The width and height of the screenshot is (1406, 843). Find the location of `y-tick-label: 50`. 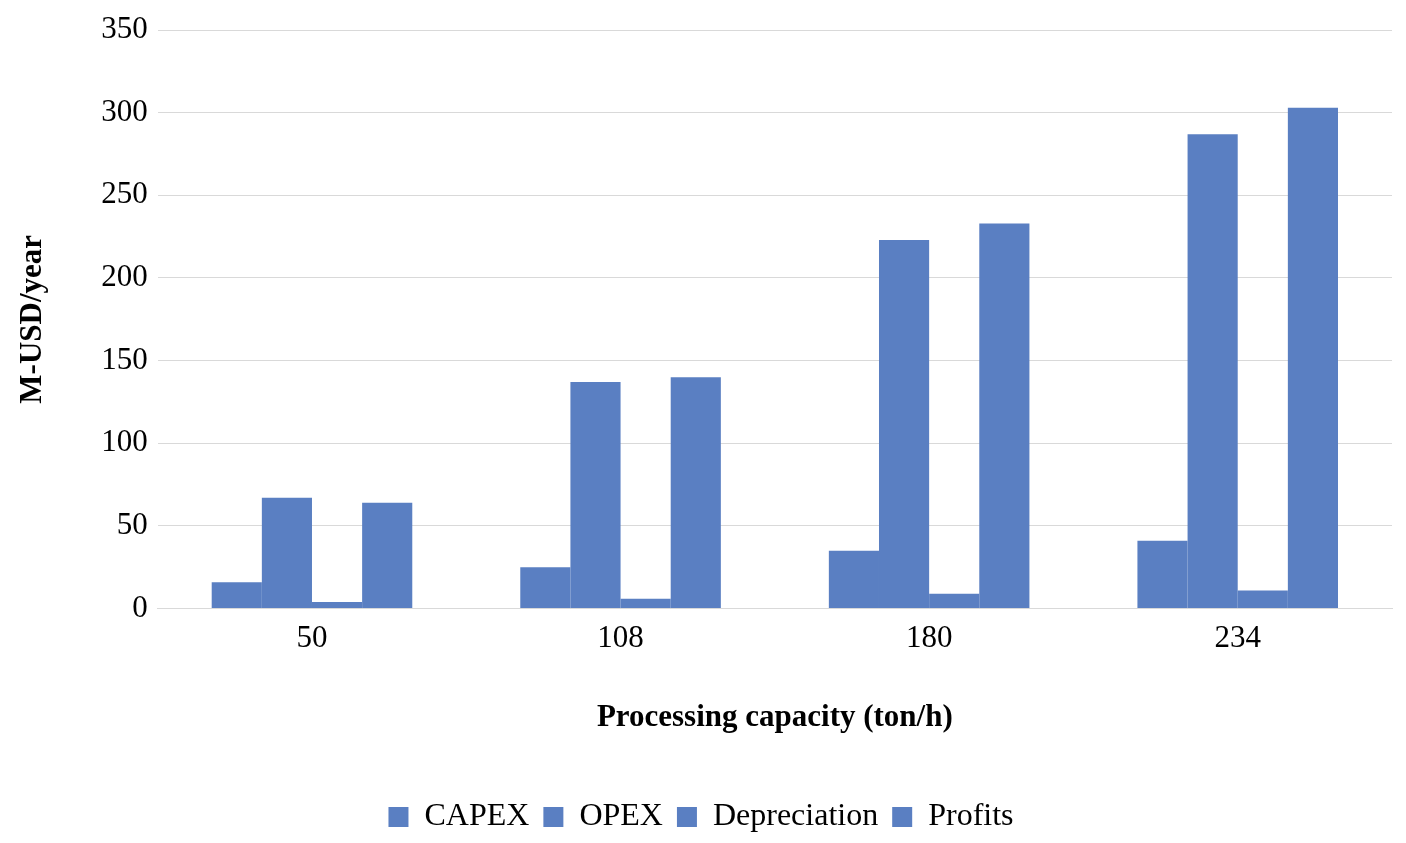

y-tick-label: 50 is located at coordinates (132, 524).